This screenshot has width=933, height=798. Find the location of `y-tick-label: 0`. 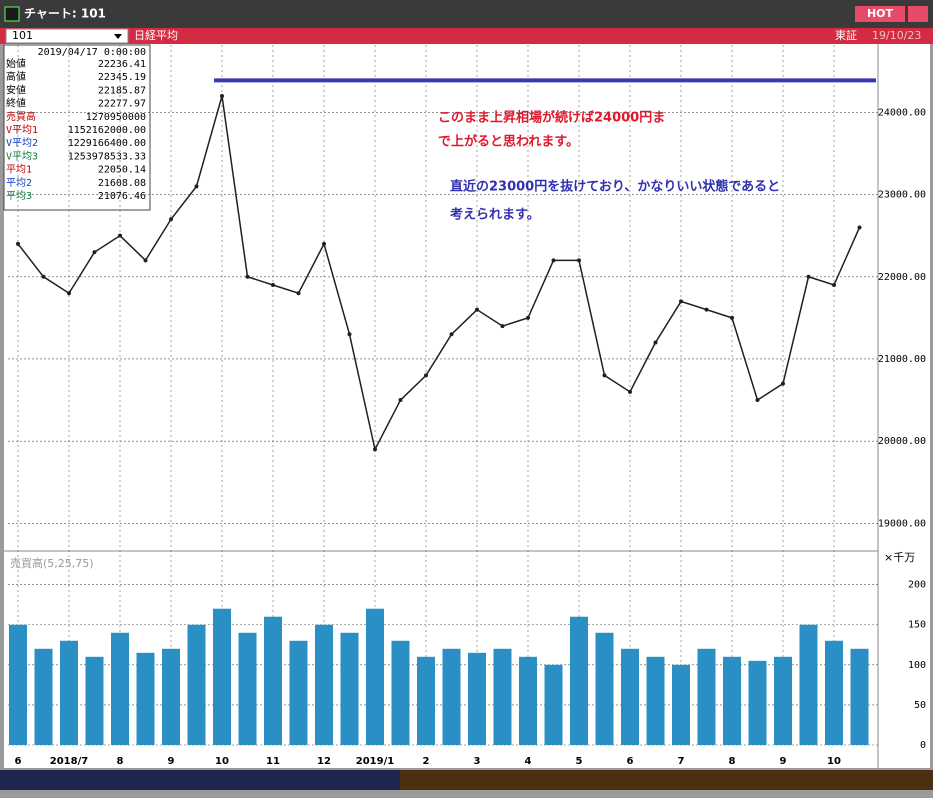

y-tick-label: 0 is located at coordinates (923, 745).